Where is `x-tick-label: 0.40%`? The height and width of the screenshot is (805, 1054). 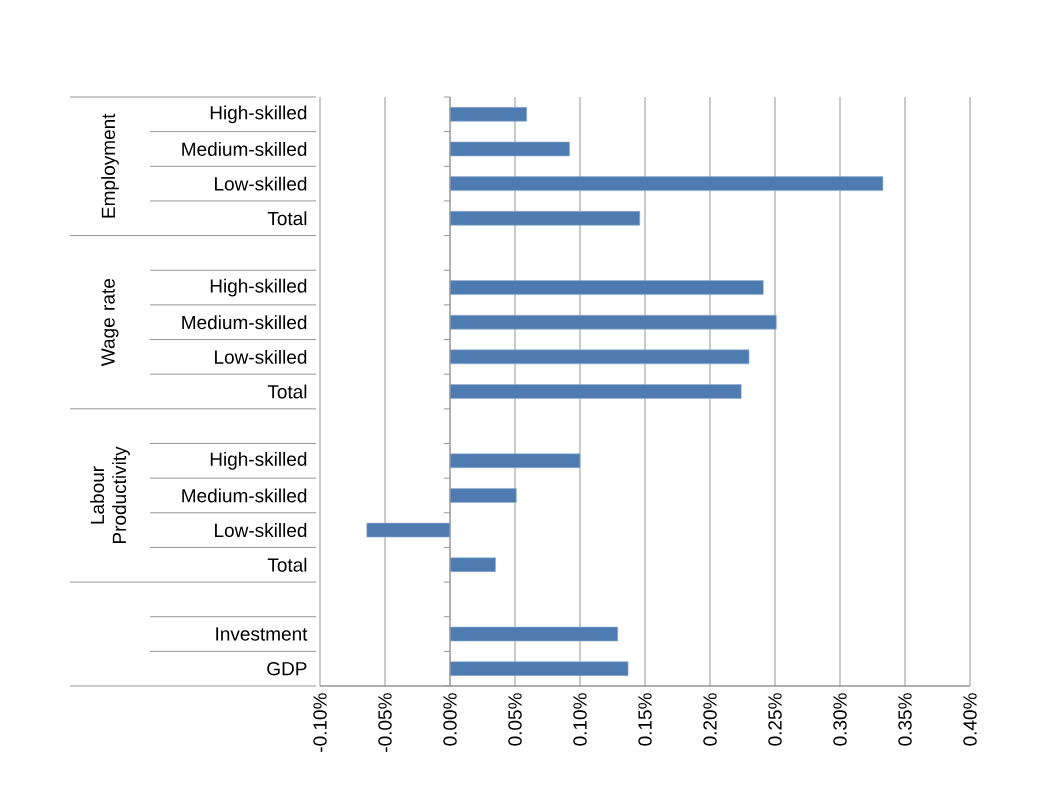 x-tick-label: 0.40% is located at coordinates (970, 719).